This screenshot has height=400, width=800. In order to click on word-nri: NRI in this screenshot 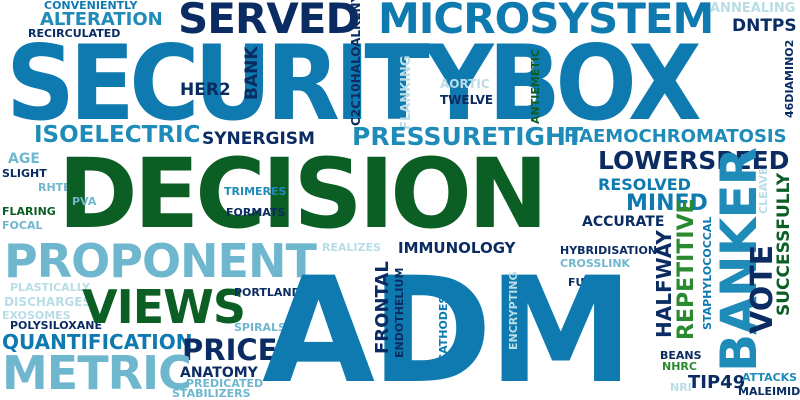, I will do `click(681, 387)`.